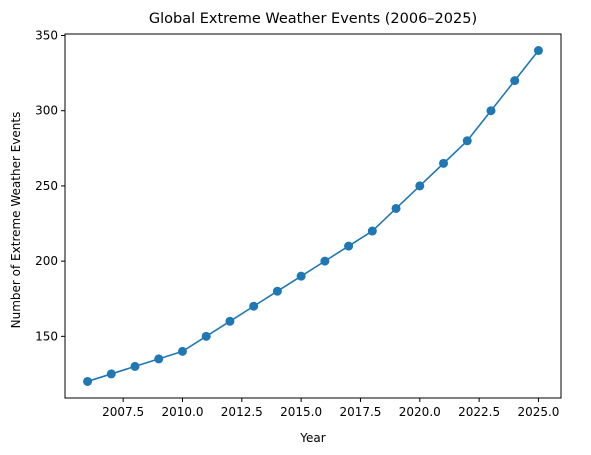  What do you see at coordinates (182, 412) in the screenshot?
I see `x-tick-label: 2010.0` at bounding box center [182, 412].